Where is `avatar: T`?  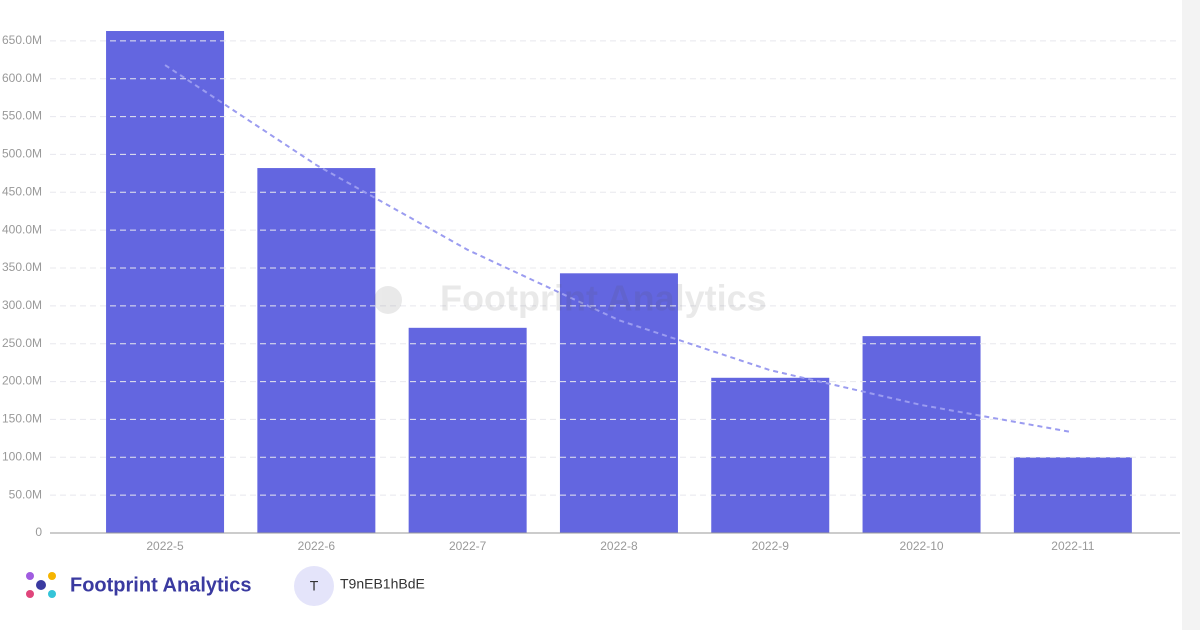 avatar: T is located at coordinates (314, 586).